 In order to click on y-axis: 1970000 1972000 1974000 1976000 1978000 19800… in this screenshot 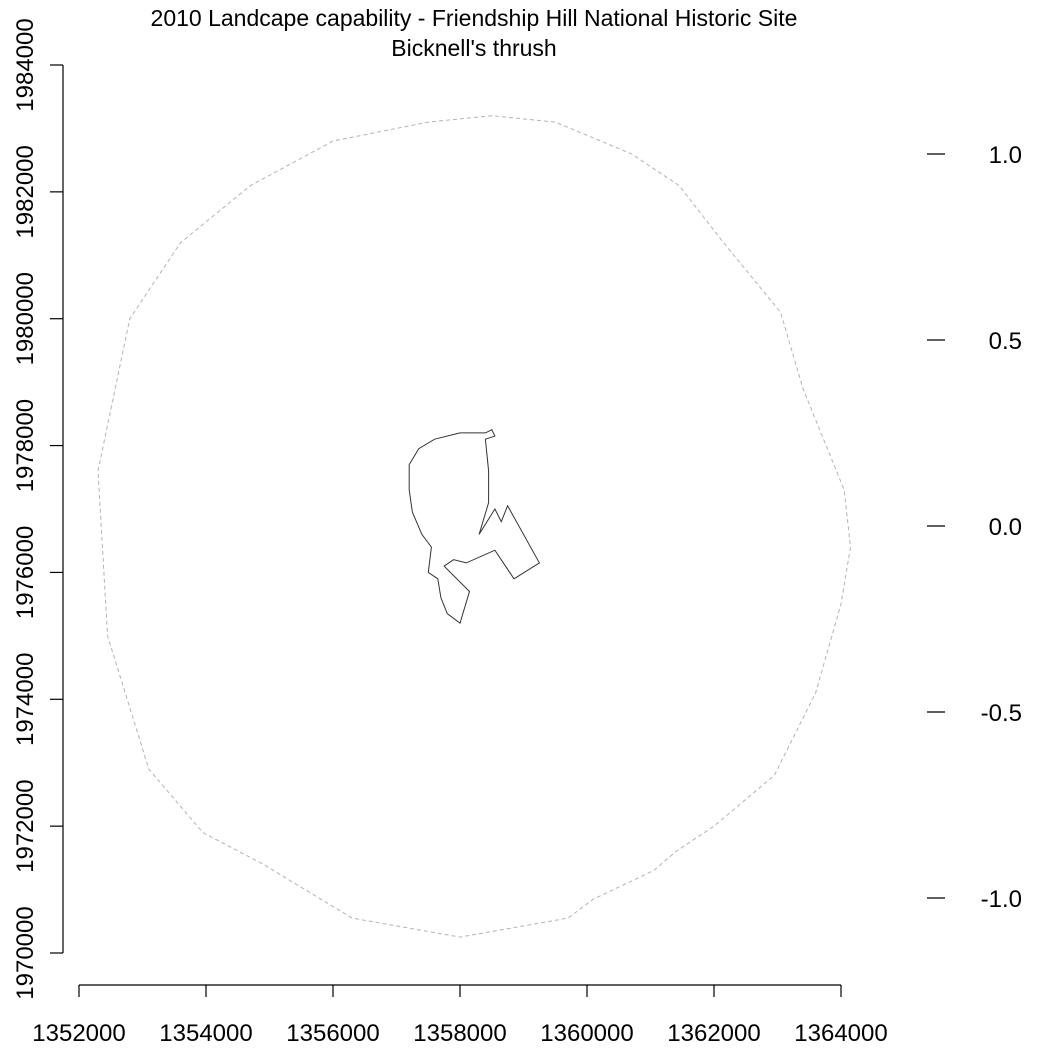, I will do `click(38, 509)`.